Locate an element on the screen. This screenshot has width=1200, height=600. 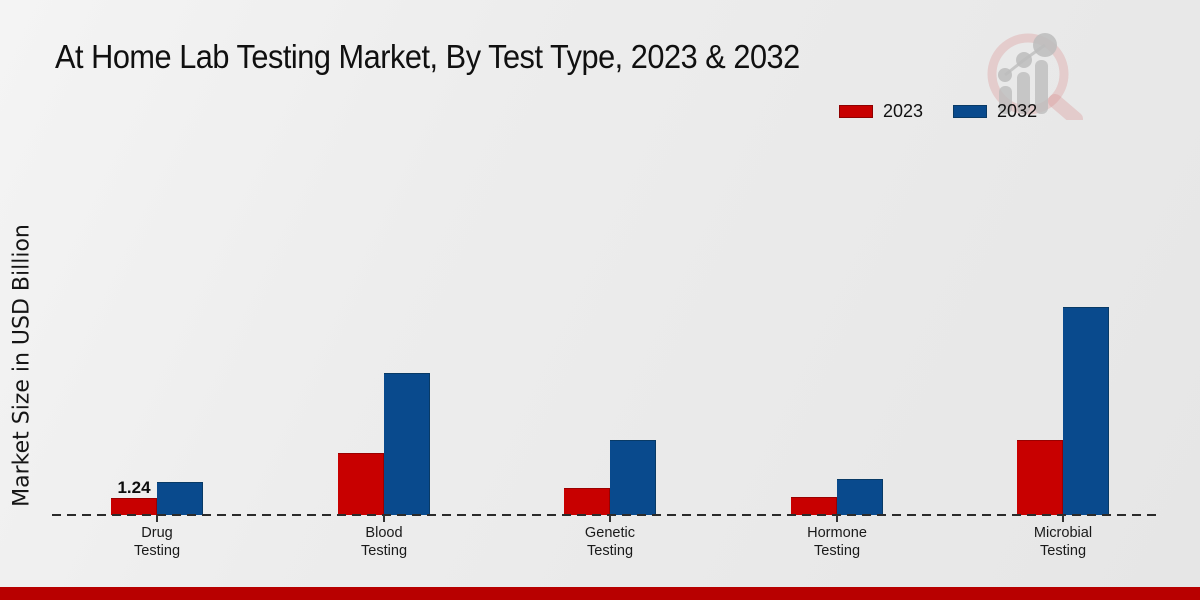
brand-watermark-icon is located at coordinates (1035, 76).